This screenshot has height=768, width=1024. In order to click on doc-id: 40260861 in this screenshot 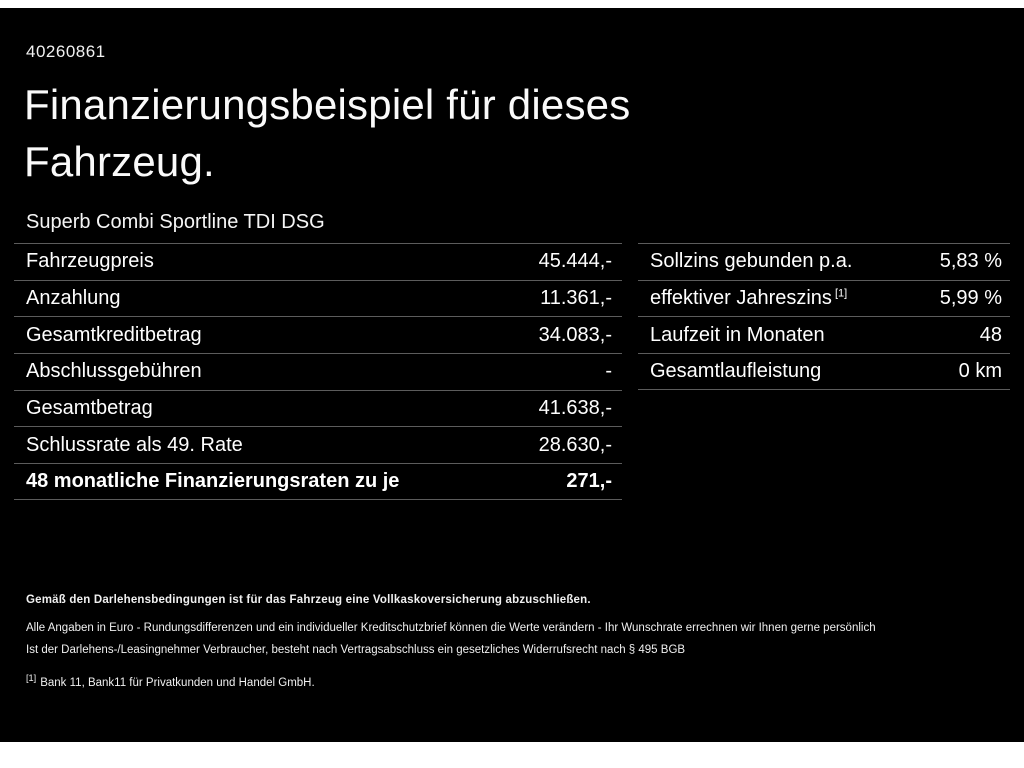, I will do `click(66, 51)`.